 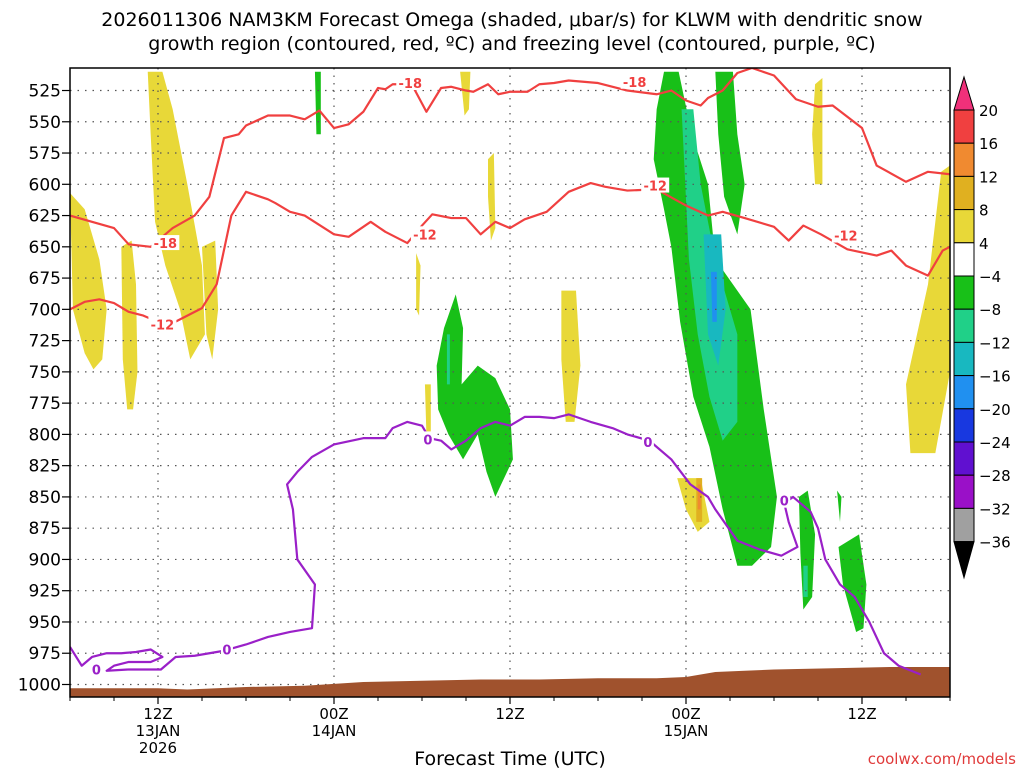 I want to click on y-tick-label-5: 650, so click(x=45, y=248).